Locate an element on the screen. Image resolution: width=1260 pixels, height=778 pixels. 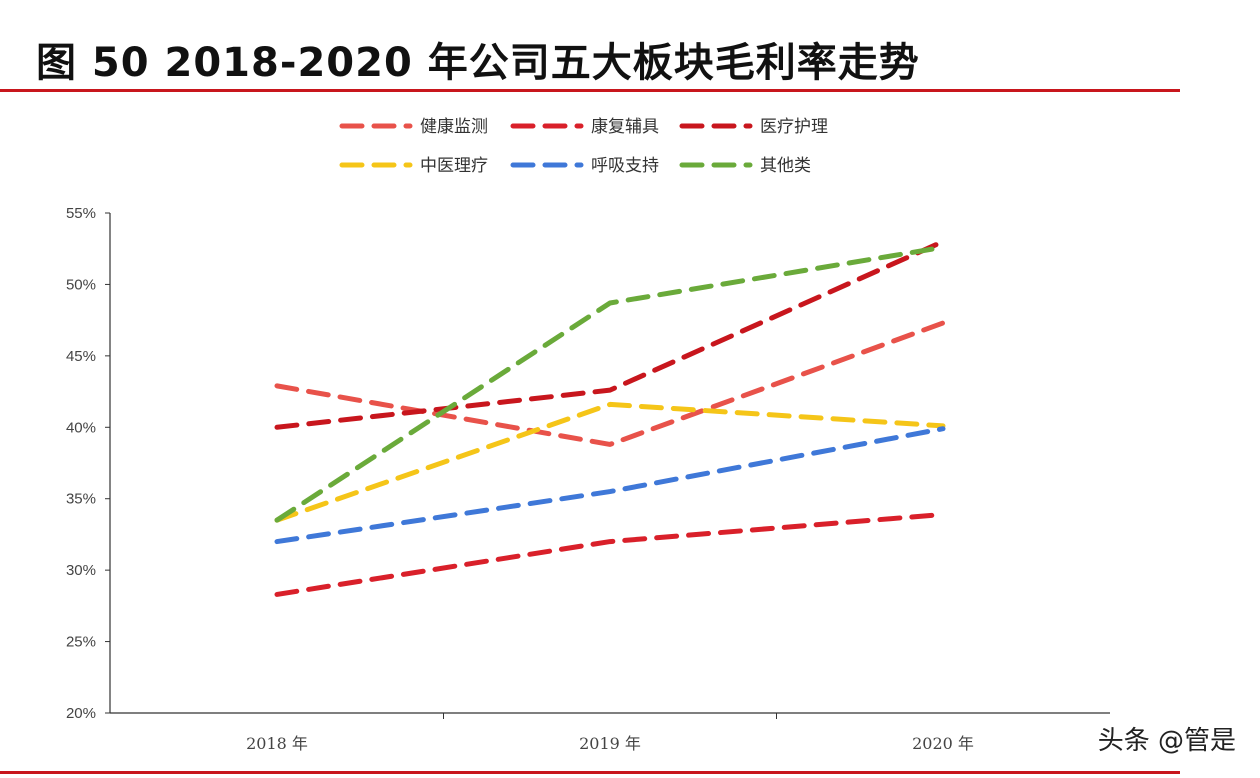
series-line-3: 医疗护理 is located at coordinates (610, 334).